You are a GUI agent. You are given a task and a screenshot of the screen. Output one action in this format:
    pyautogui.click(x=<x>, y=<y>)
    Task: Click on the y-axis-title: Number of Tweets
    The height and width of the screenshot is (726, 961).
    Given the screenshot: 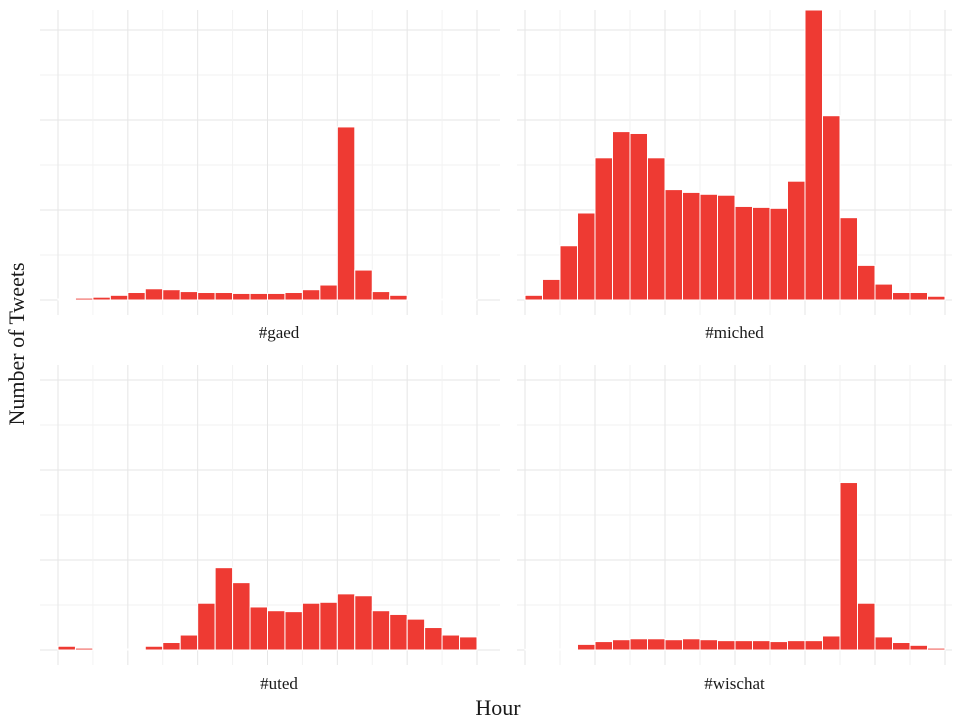 What is the action you would take?
    pyautogui.click(x=16, y=343)
    